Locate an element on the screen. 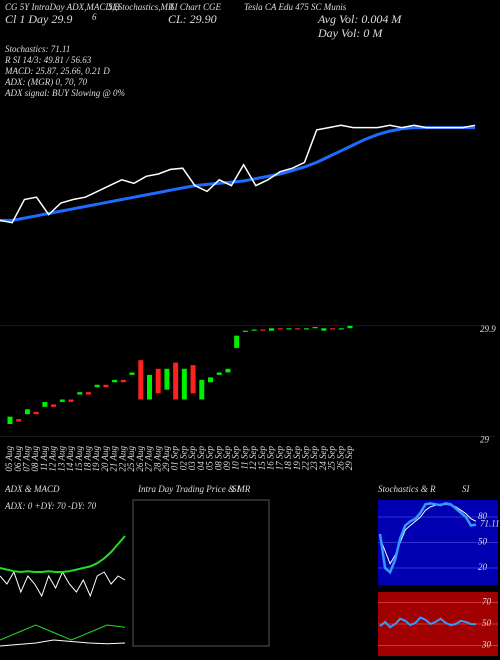 Image resolution: width=500 pixels, height=660 pixels. header-text: Day Vol: 0 M is located at coordinates (350, 33).